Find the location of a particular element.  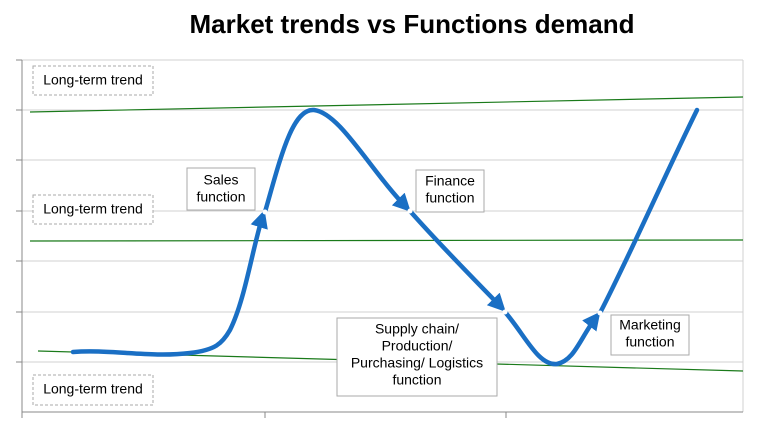

function-label: Finance is located at coordinates (450, 181).